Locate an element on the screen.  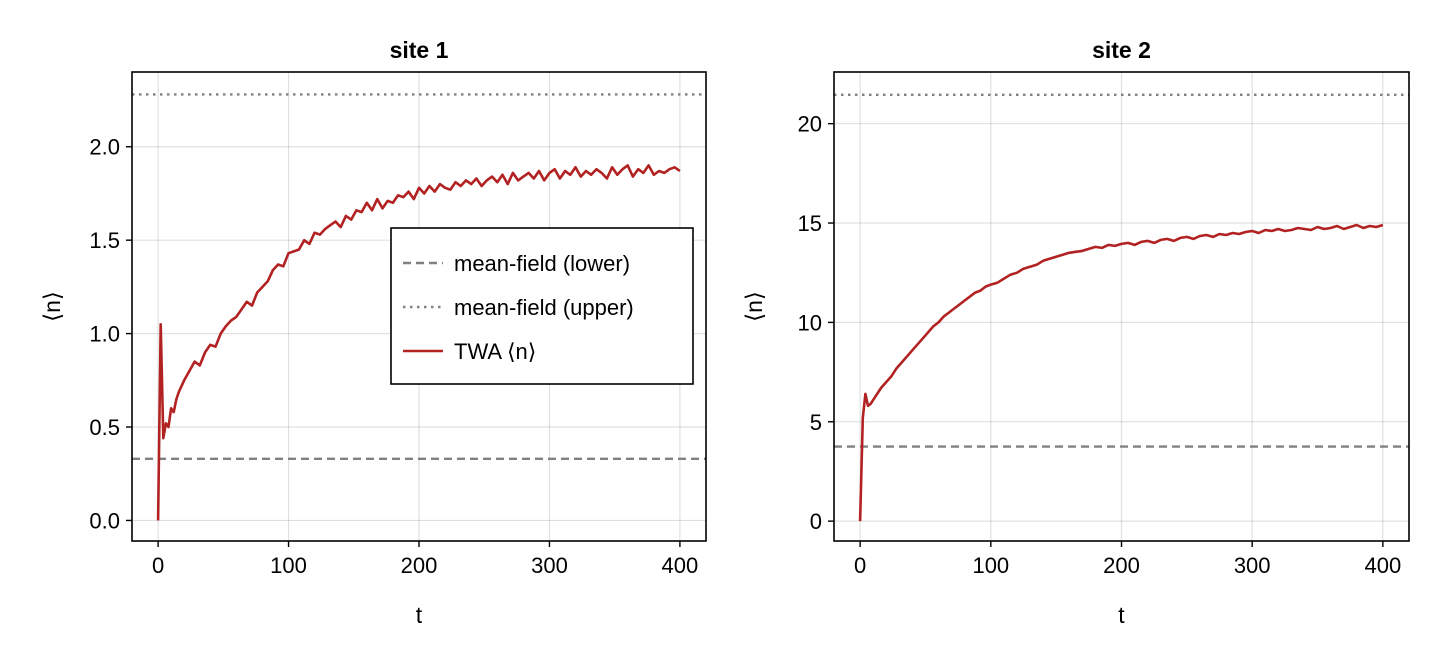
legend-box is located at coordinates (542, 306).